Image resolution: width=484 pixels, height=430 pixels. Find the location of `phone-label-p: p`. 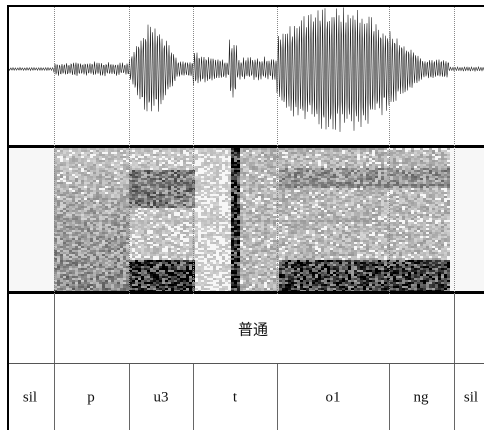

phone-label-p: p is located at coordinates (91, 397).